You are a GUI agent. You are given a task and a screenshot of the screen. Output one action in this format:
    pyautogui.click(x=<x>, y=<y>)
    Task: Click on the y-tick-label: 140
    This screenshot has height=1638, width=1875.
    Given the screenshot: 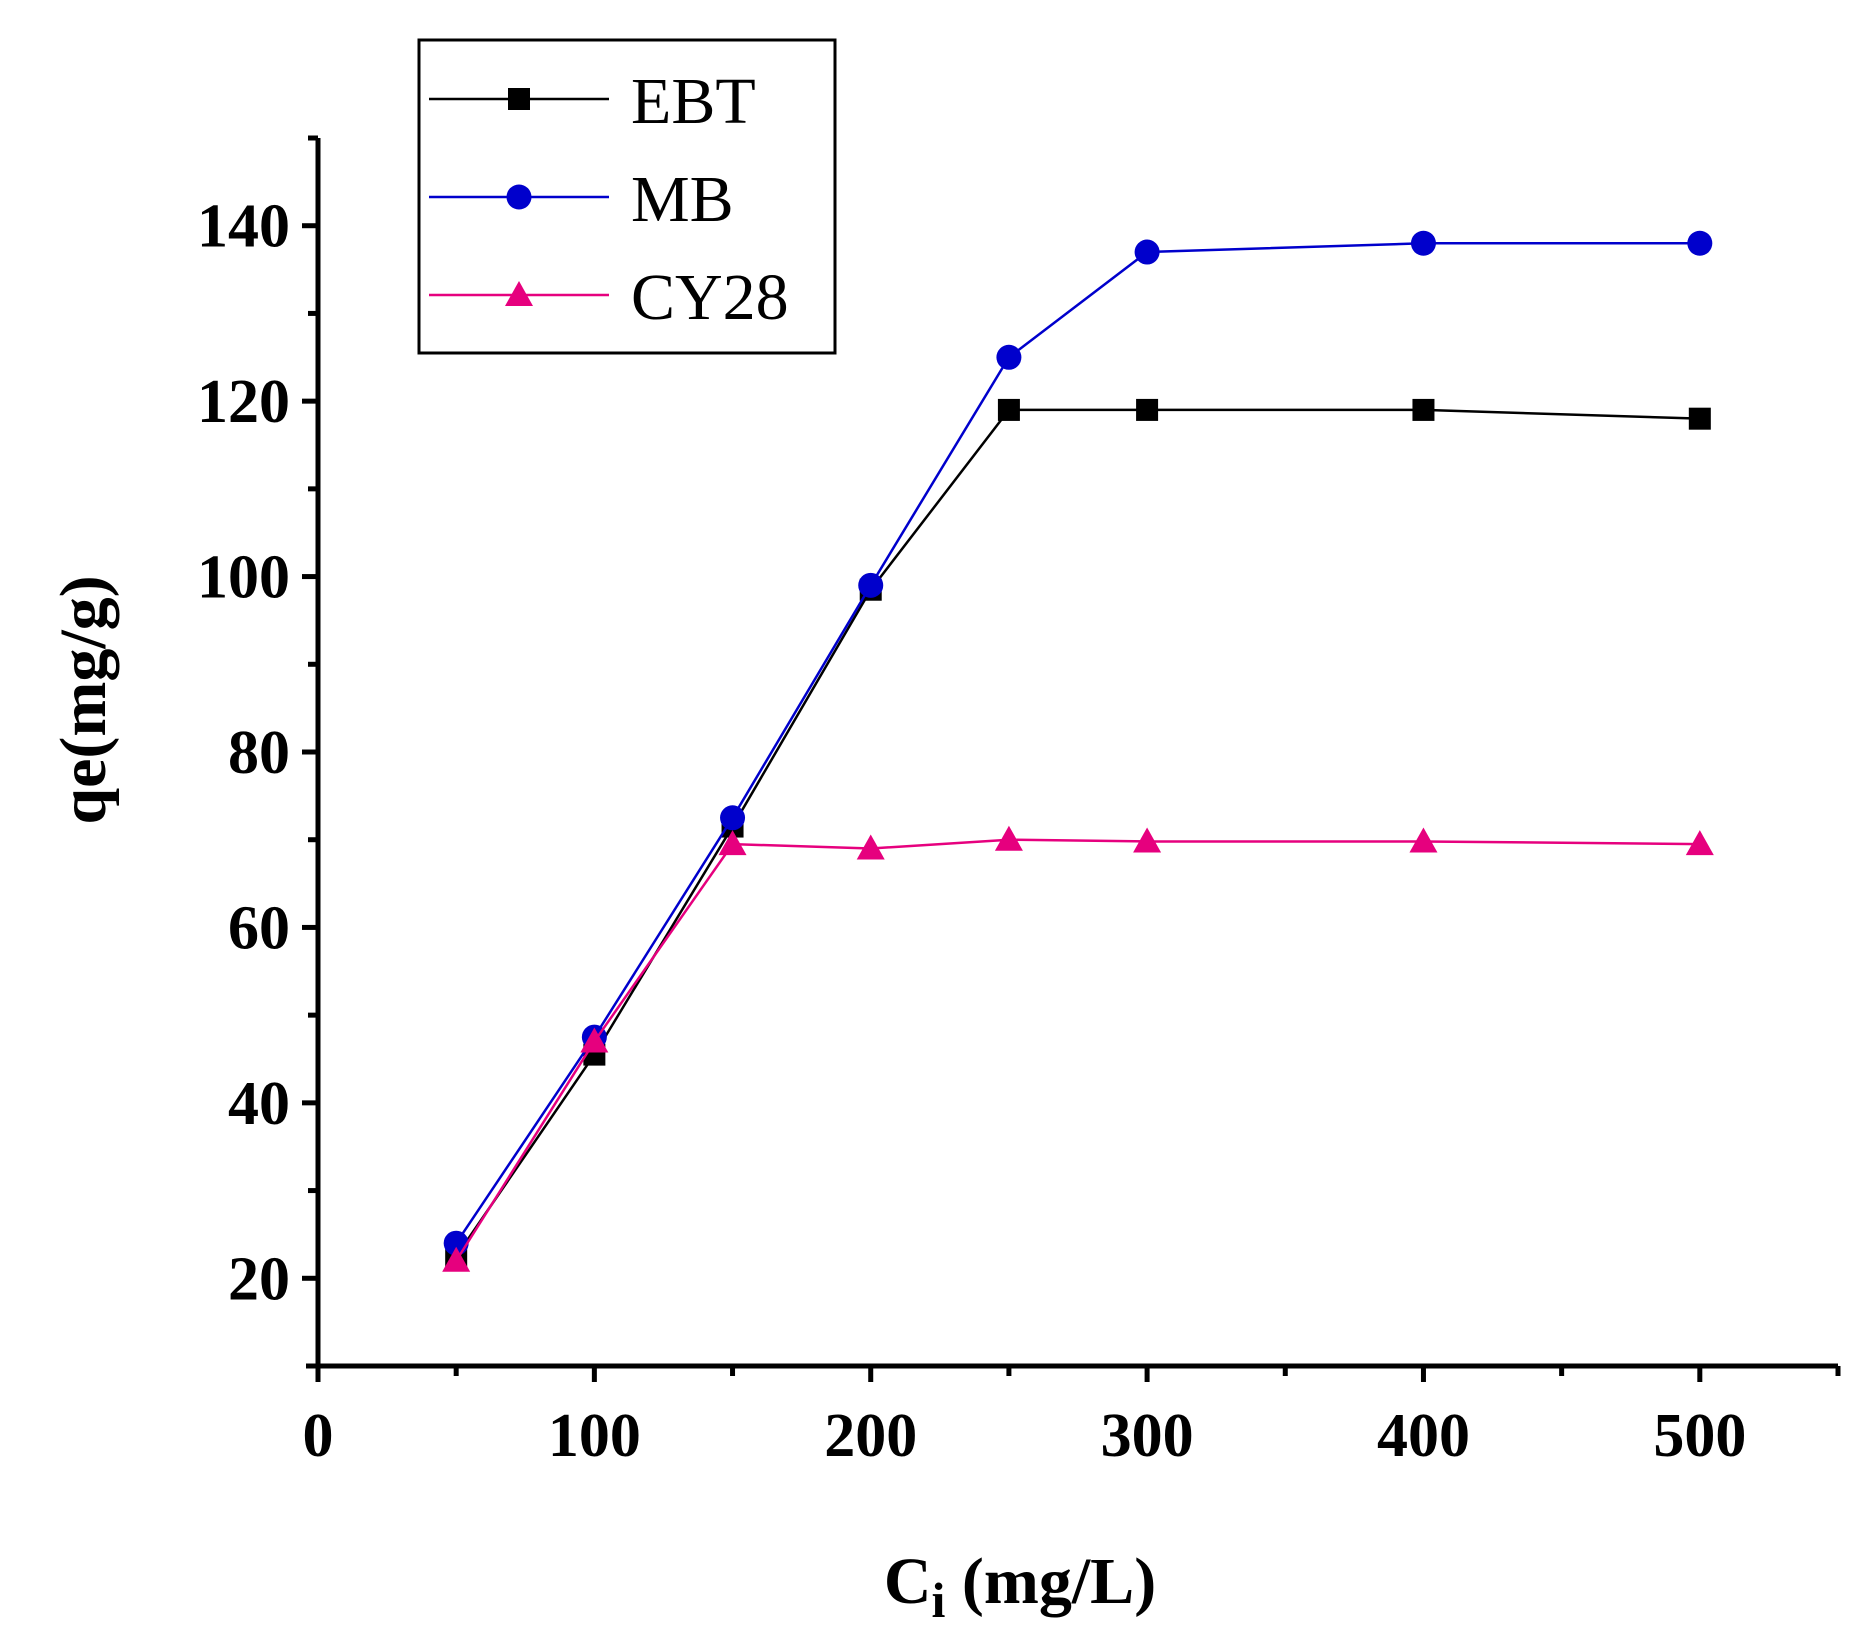 What is the action you would take?
    pyautogui.click(x=243, y=227)
    